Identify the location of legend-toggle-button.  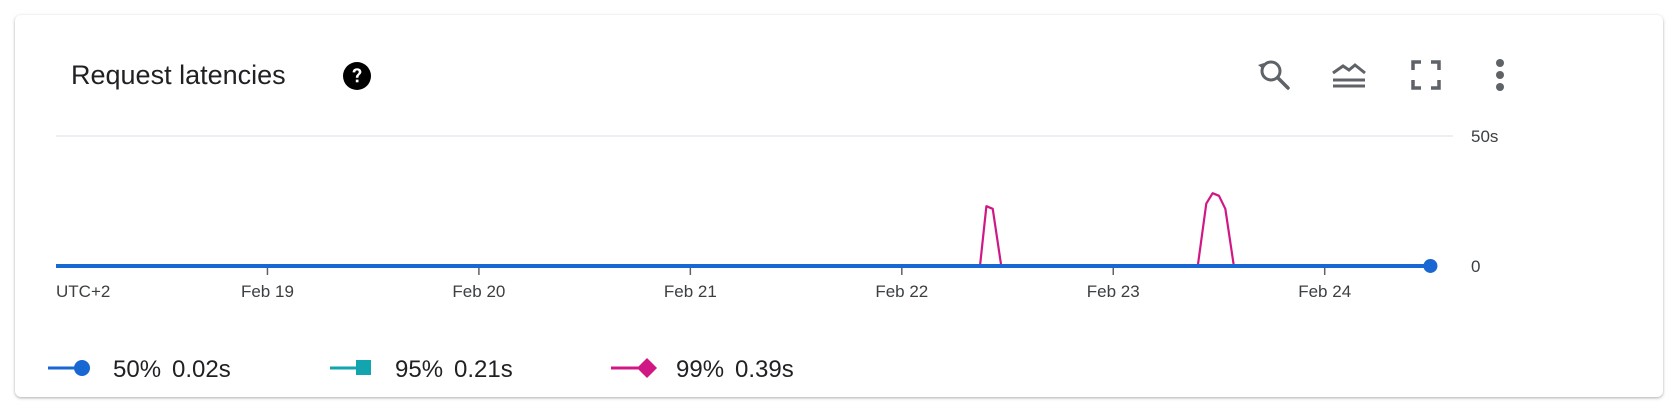
(1349, 75).